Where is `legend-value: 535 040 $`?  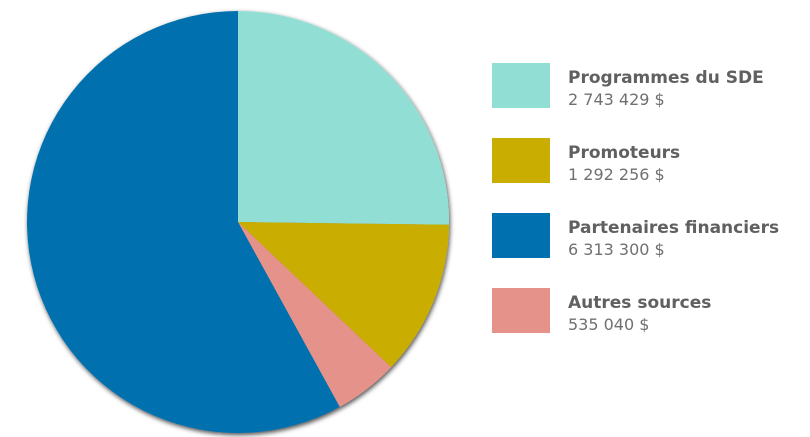 legend-value: 535 040 $ is located at coordinates (608, 324).